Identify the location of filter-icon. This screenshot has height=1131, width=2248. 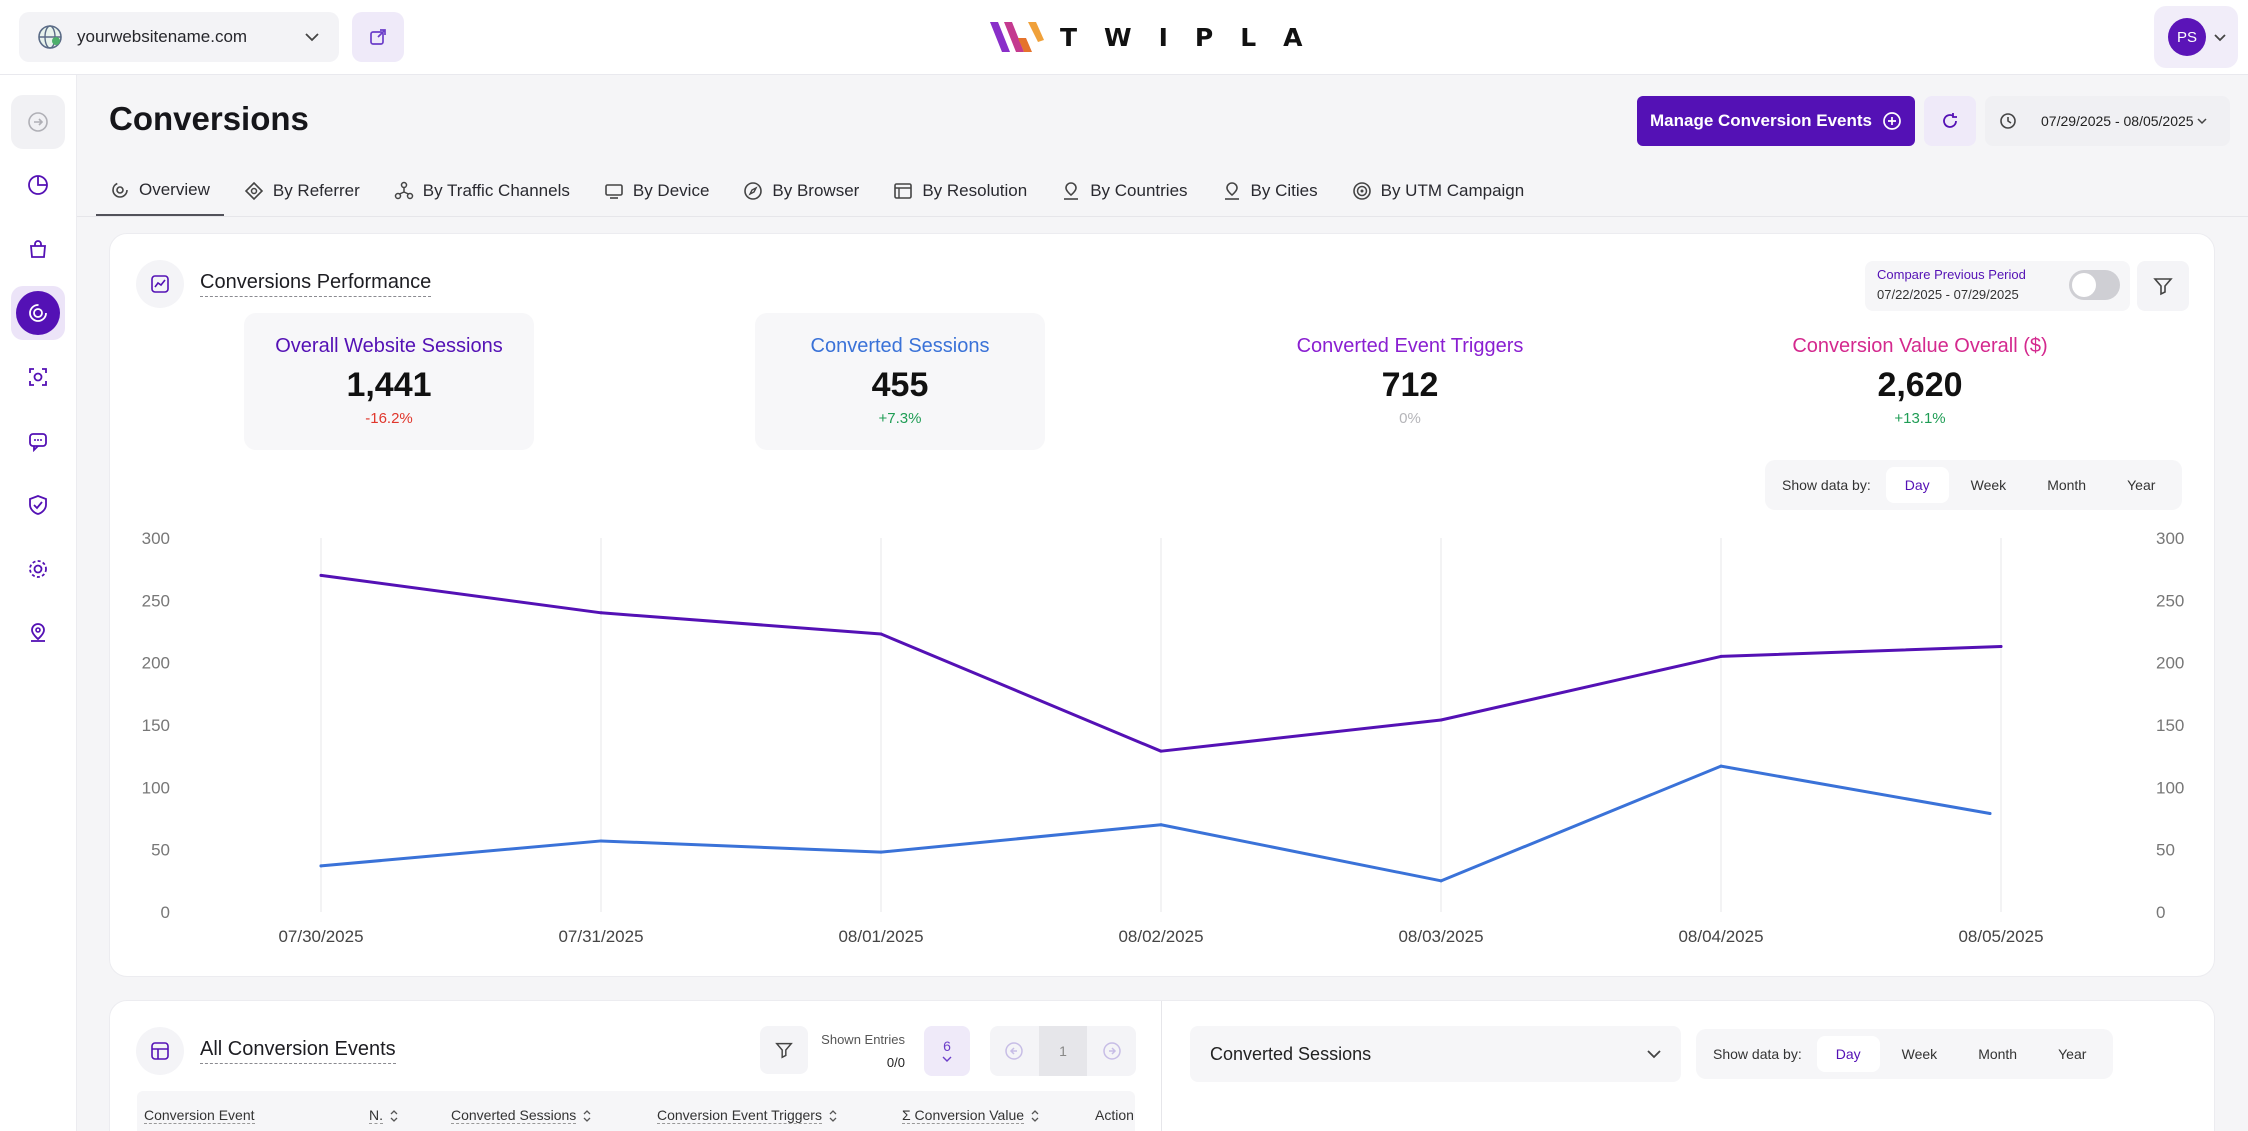
(2163, 287).